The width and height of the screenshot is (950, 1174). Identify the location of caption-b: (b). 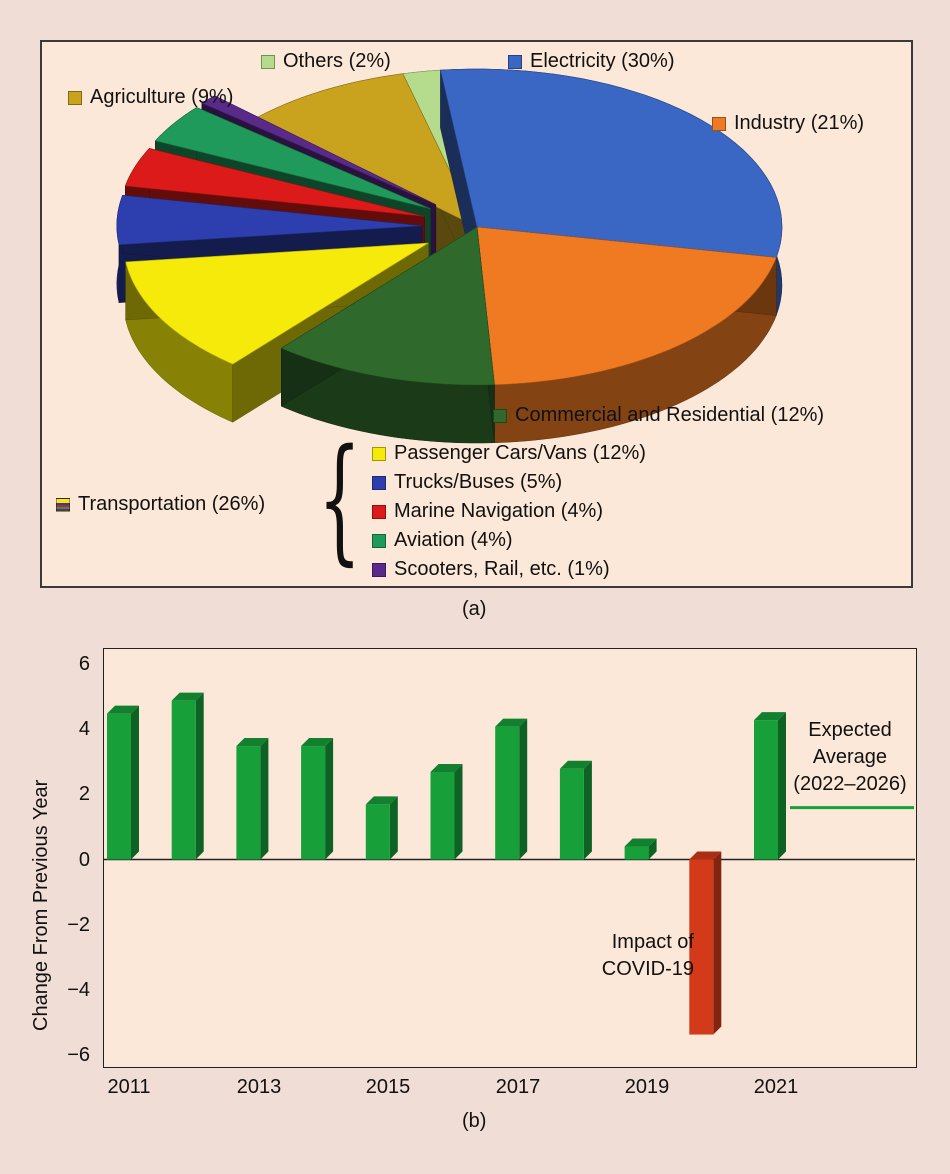
(474, 1121).